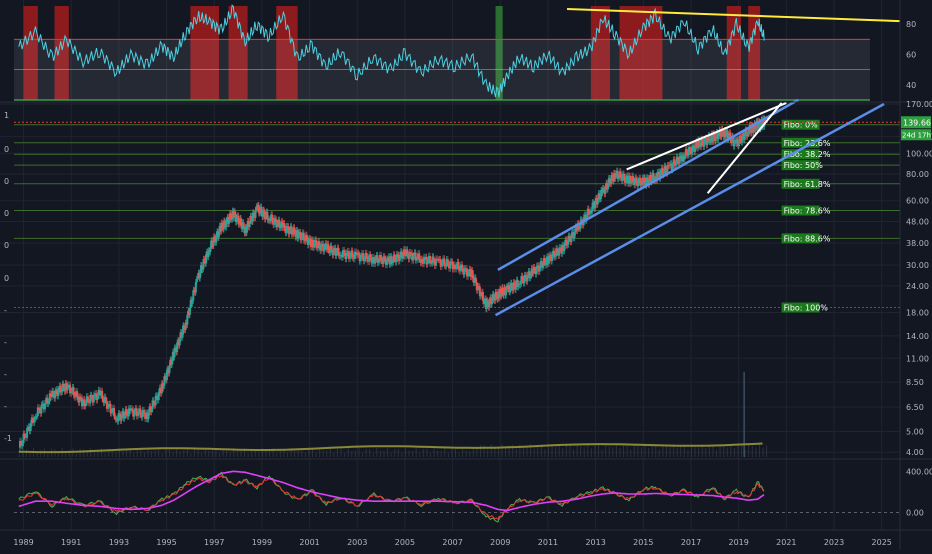  Describe the element at coordinates (6, 278) in the screenshot. I see `left-axis-label: 0` at that location.